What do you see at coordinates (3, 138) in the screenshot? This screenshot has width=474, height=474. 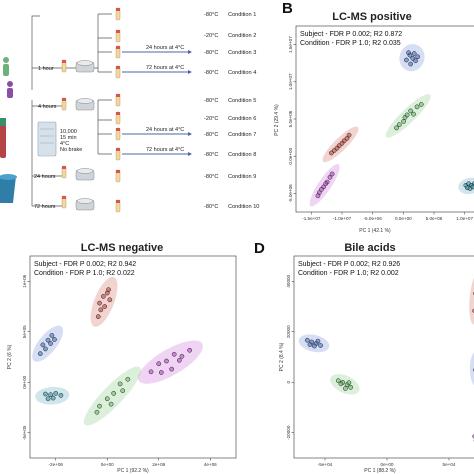 I see `sample-bag-icon` at bounding box center [3, 138].